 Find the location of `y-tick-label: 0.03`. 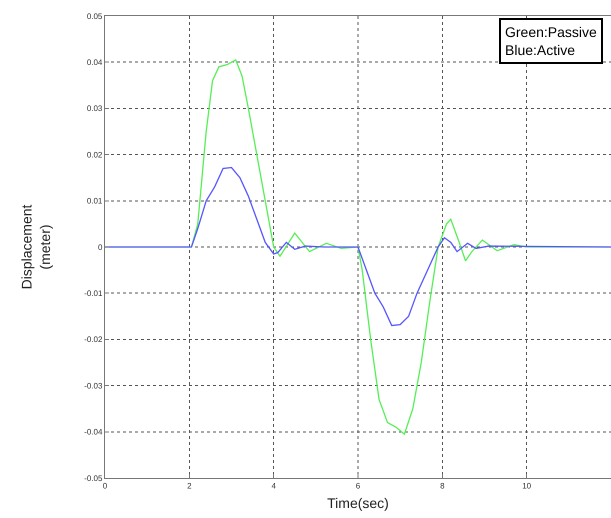

y-tick-label: 0.03 is located at coordinates (94, 109).